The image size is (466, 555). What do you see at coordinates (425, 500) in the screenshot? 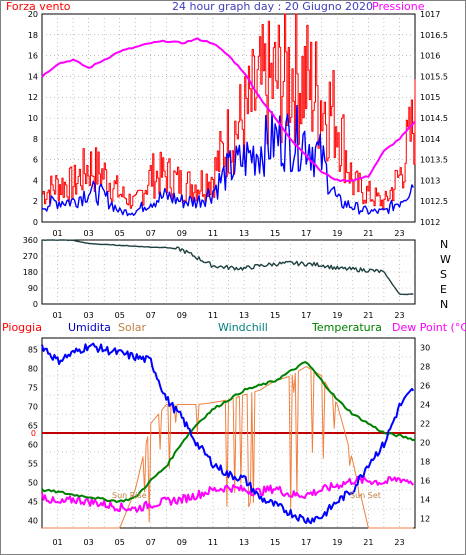
I see `temperature-tick-label: 14` at bounding box center [425, 500].